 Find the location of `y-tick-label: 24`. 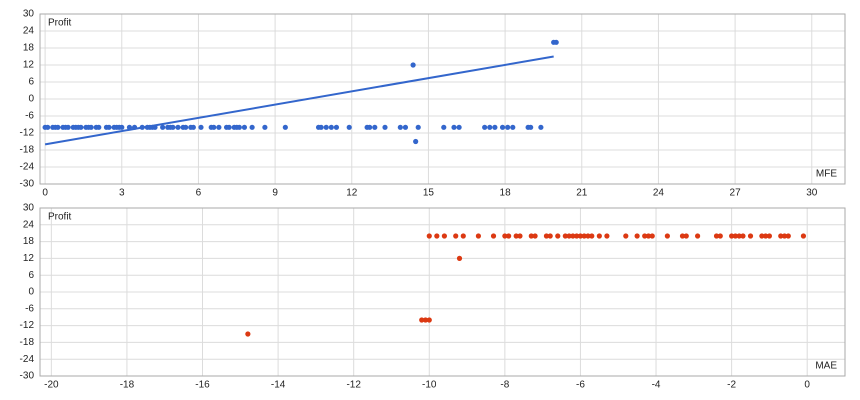

y-tick-label: 24 is located at coordinates (29, 31).